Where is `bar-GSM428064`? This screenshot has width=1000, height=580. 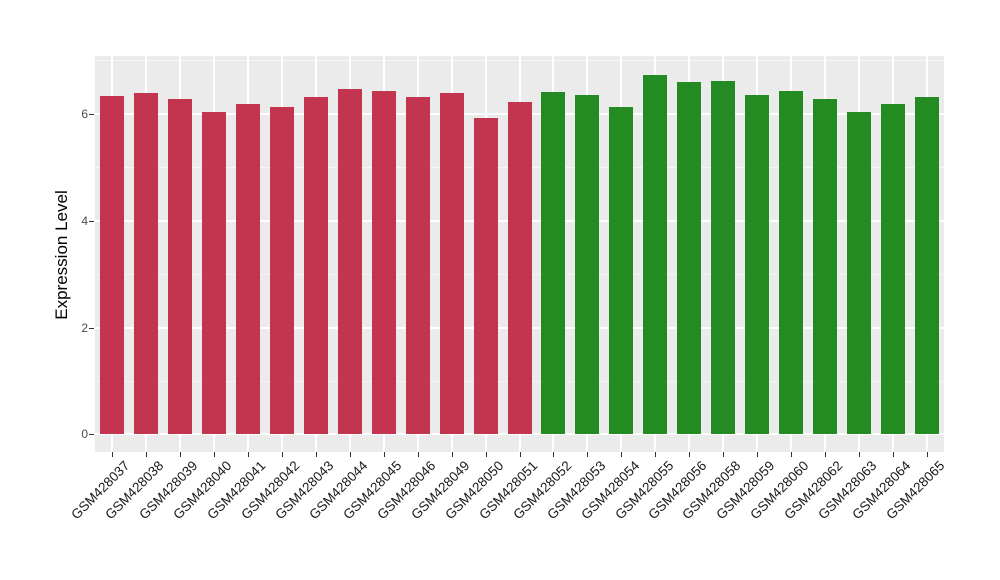 bar-GSM428064 is located at coordinates (893, 269).